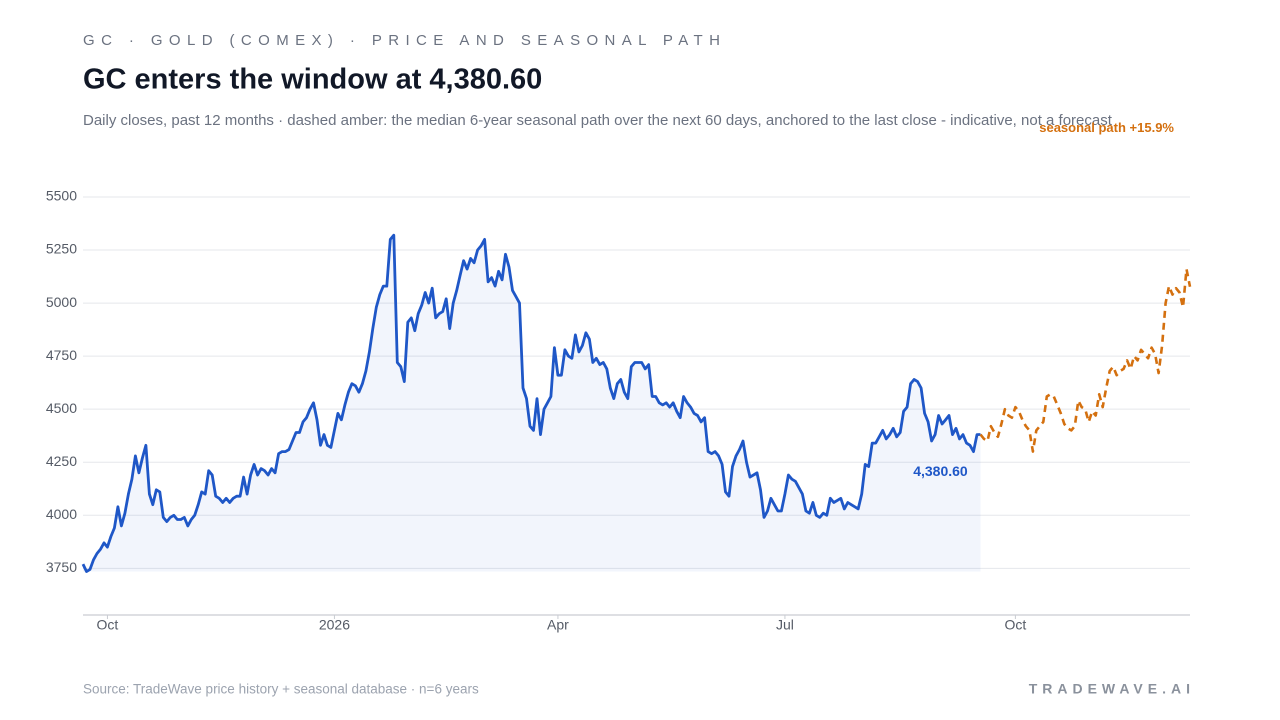  What do you see at coordinates (1112, 689) in the screenshot?
I see `brand: TRADEWAVE.AI` at bounding box center [1112, 689].